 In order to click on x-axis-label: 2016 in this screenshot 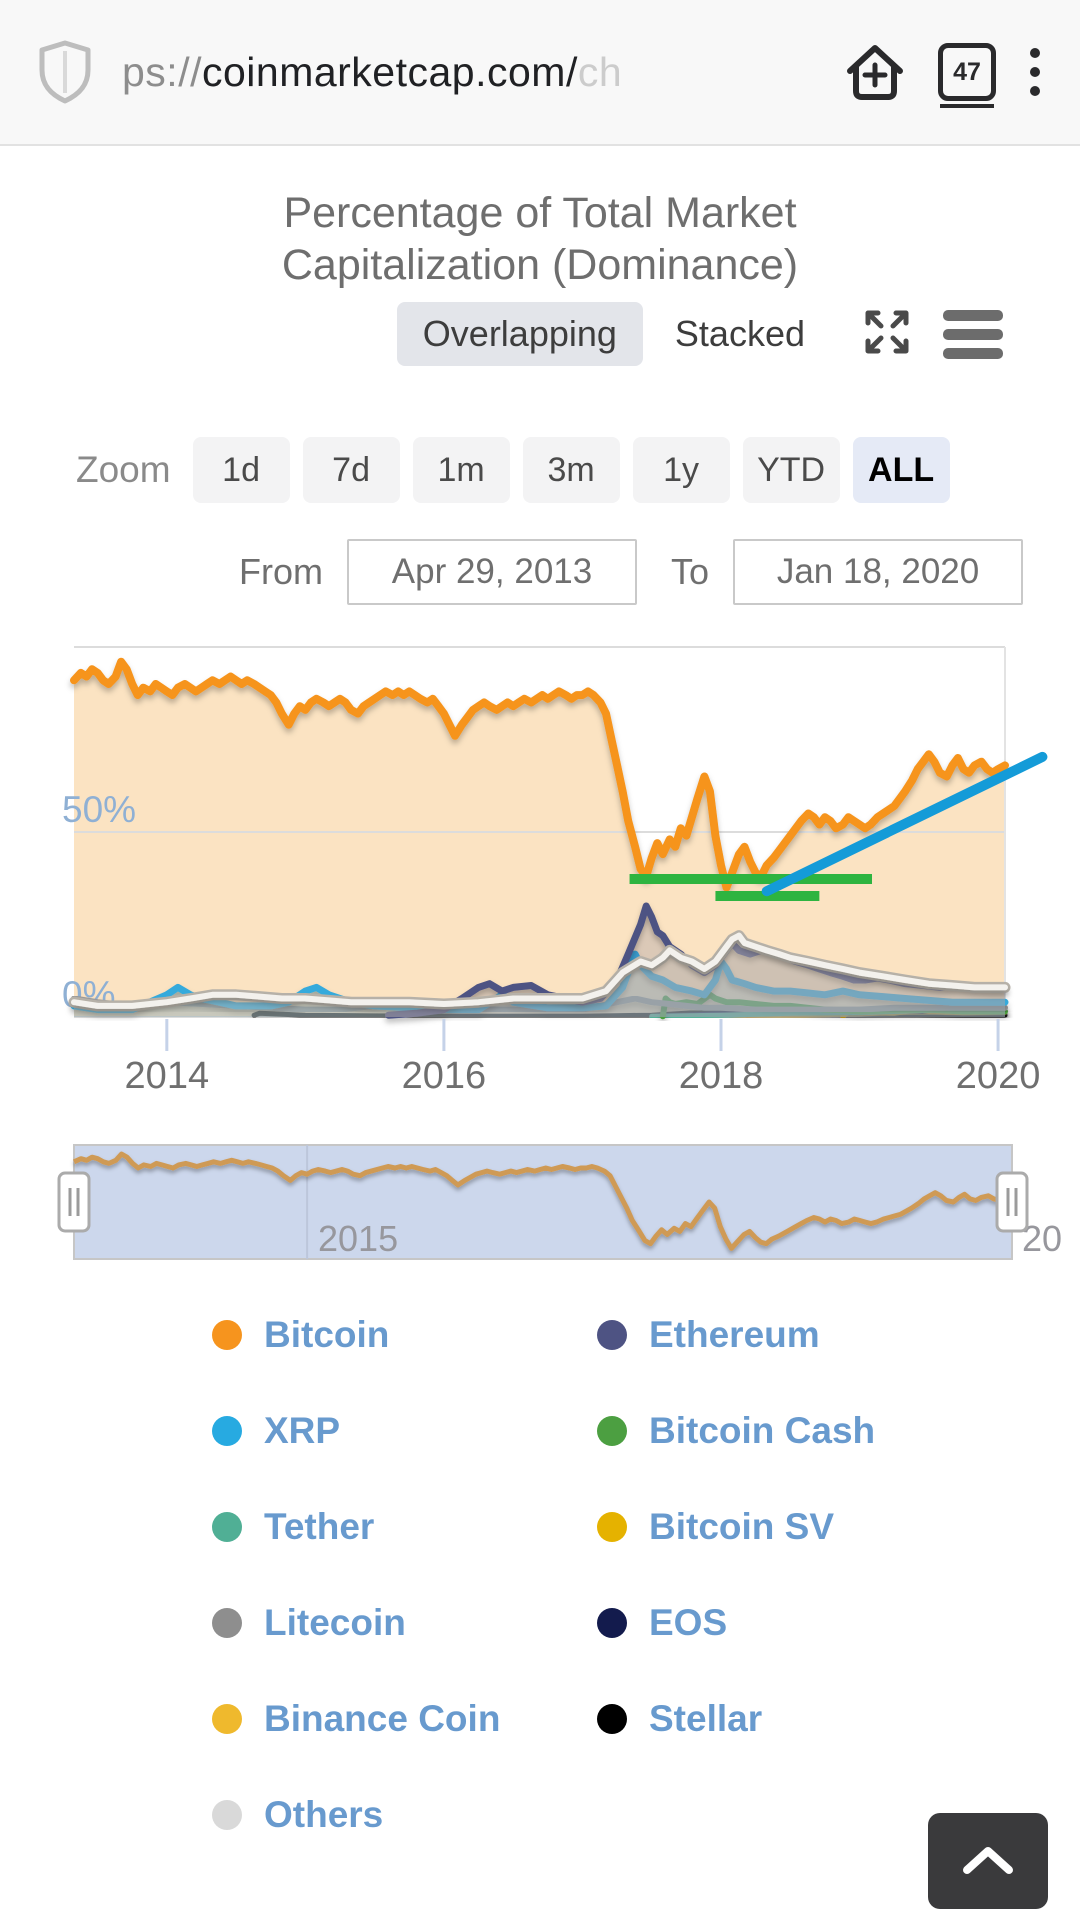, I will do `click(444, 1076)`.